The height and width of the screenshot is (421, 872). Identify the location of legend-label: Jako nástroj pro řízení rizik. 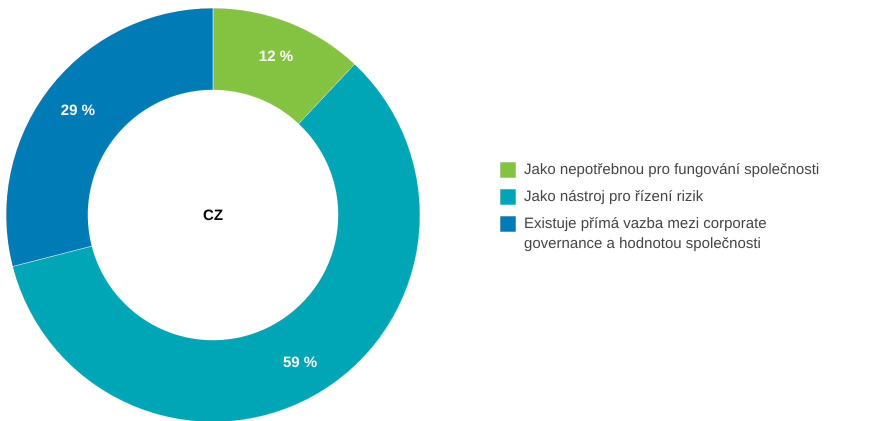
(614, 196).